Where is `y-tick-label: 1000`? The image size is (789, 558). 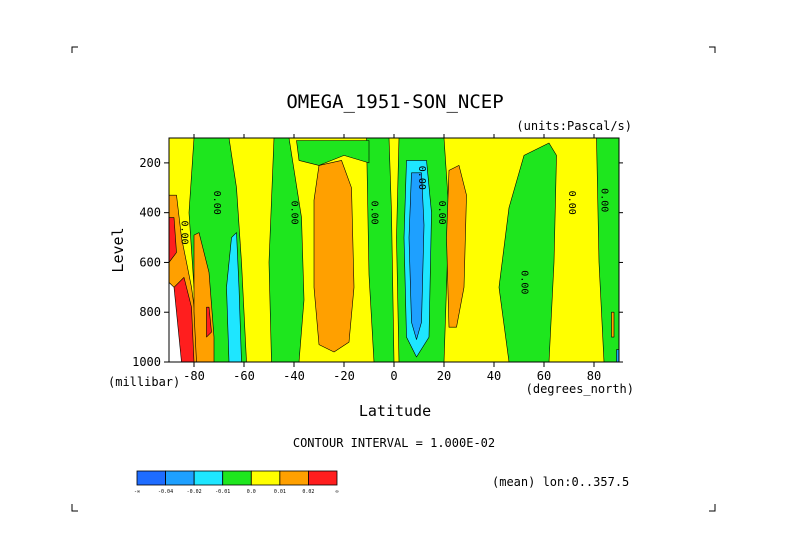 y-tick-label: 1000 is located at coordinates (146, 362).